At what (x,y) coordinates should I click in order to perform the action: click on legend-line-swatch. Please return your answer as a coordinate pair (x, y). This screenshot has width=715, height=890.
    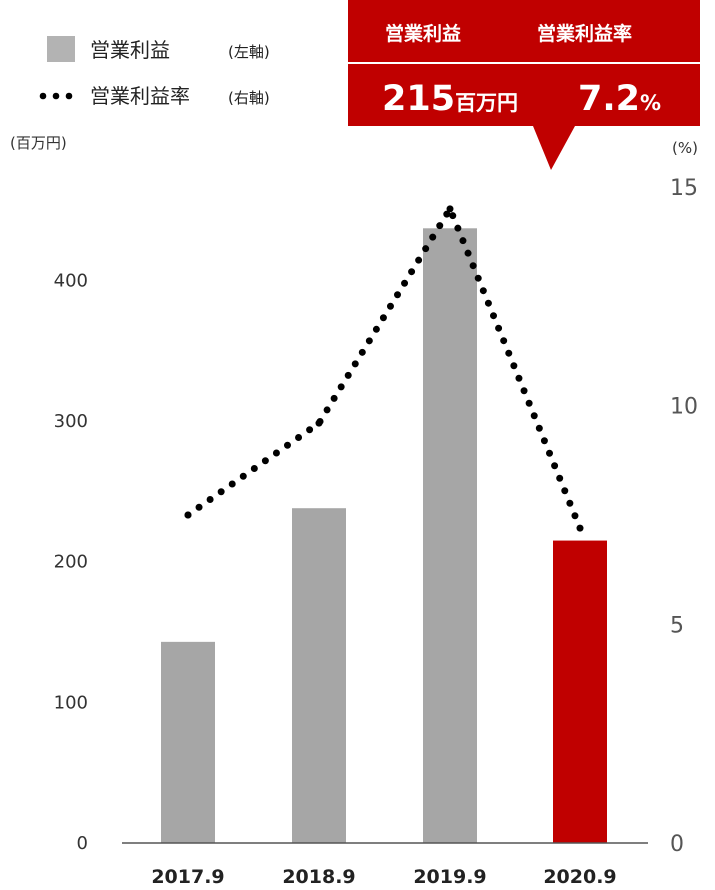
    Looking at the image, I should click on (56, 96).